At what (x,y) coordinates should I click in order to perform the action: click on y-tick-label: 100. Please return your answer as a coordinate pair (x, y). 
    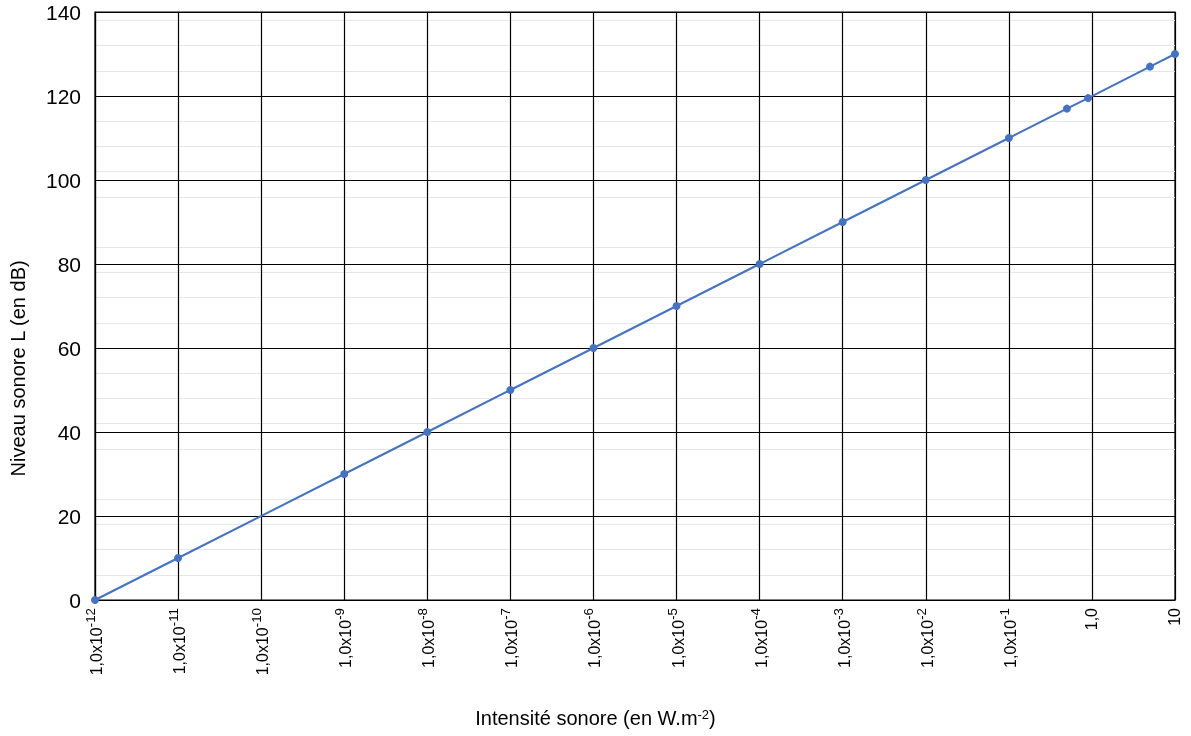
    Looking at the image, I should click on (63, 180).